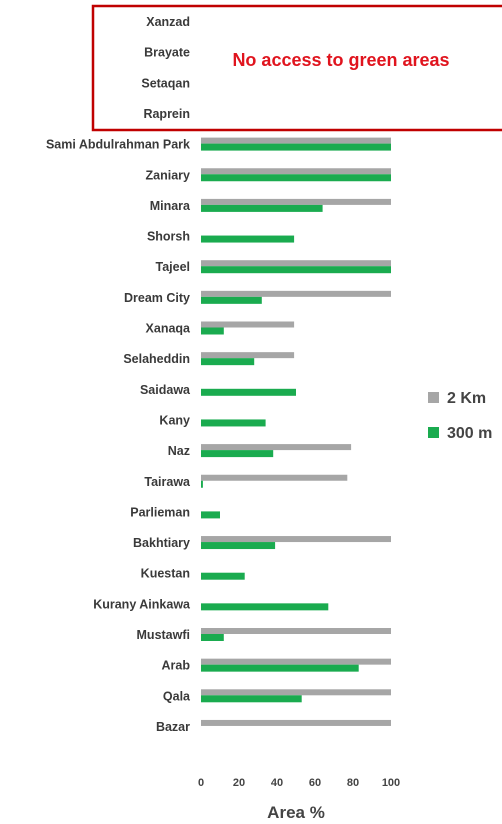  What do you see at coordinates (391, 783) in the screenshot?
I see `x-tick-label-100: 100` at bounding box center [391, 783].